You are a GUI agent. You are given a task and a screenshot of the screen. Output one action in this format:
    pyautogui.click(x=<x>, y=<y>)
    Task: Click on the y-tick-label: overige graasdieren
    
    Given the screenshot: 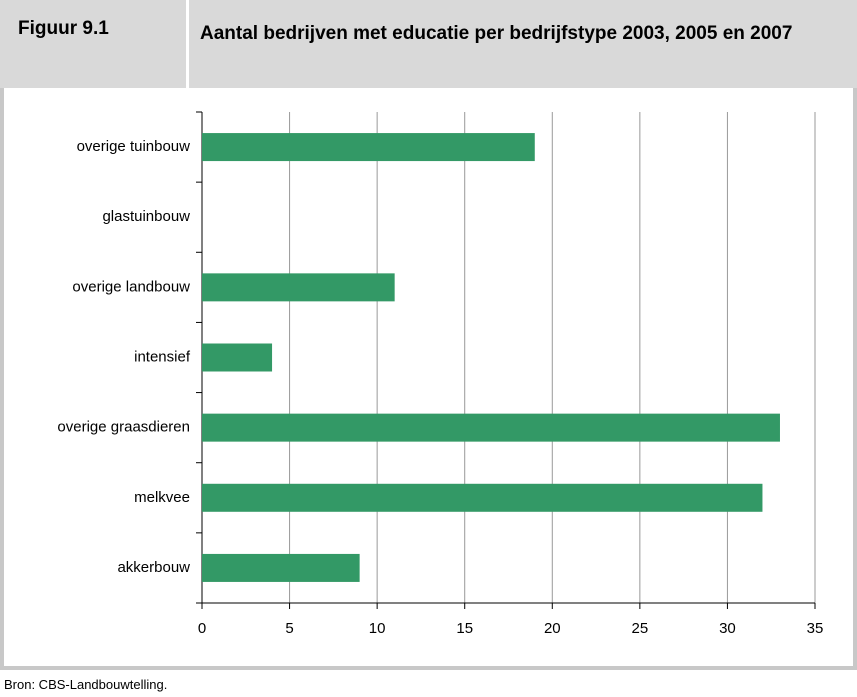 What is the action you would take?
    pyautogui.click(x=123, y=427)
    